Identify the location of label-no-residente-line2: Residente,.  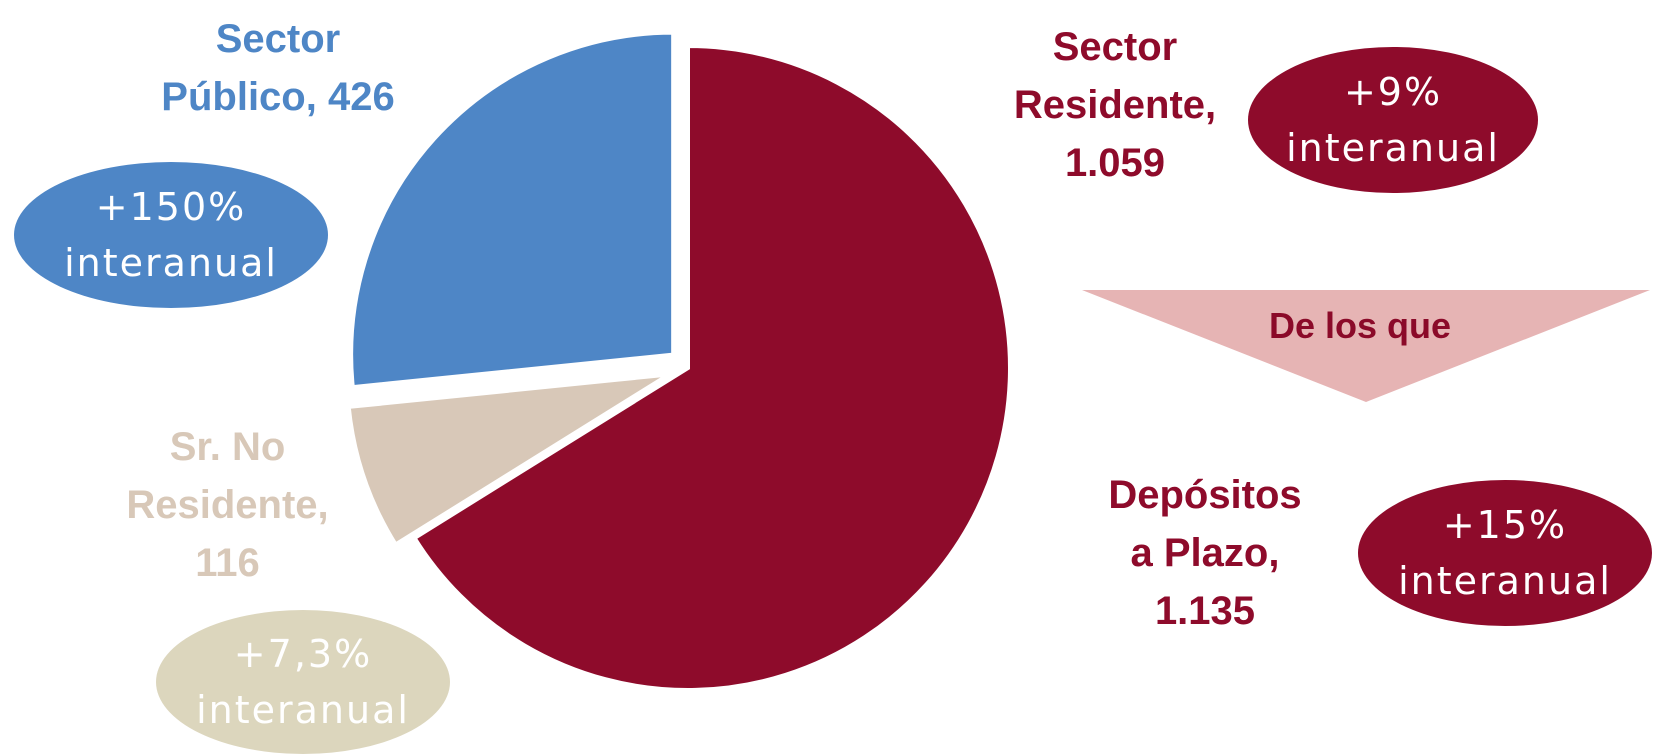
(227, 505).